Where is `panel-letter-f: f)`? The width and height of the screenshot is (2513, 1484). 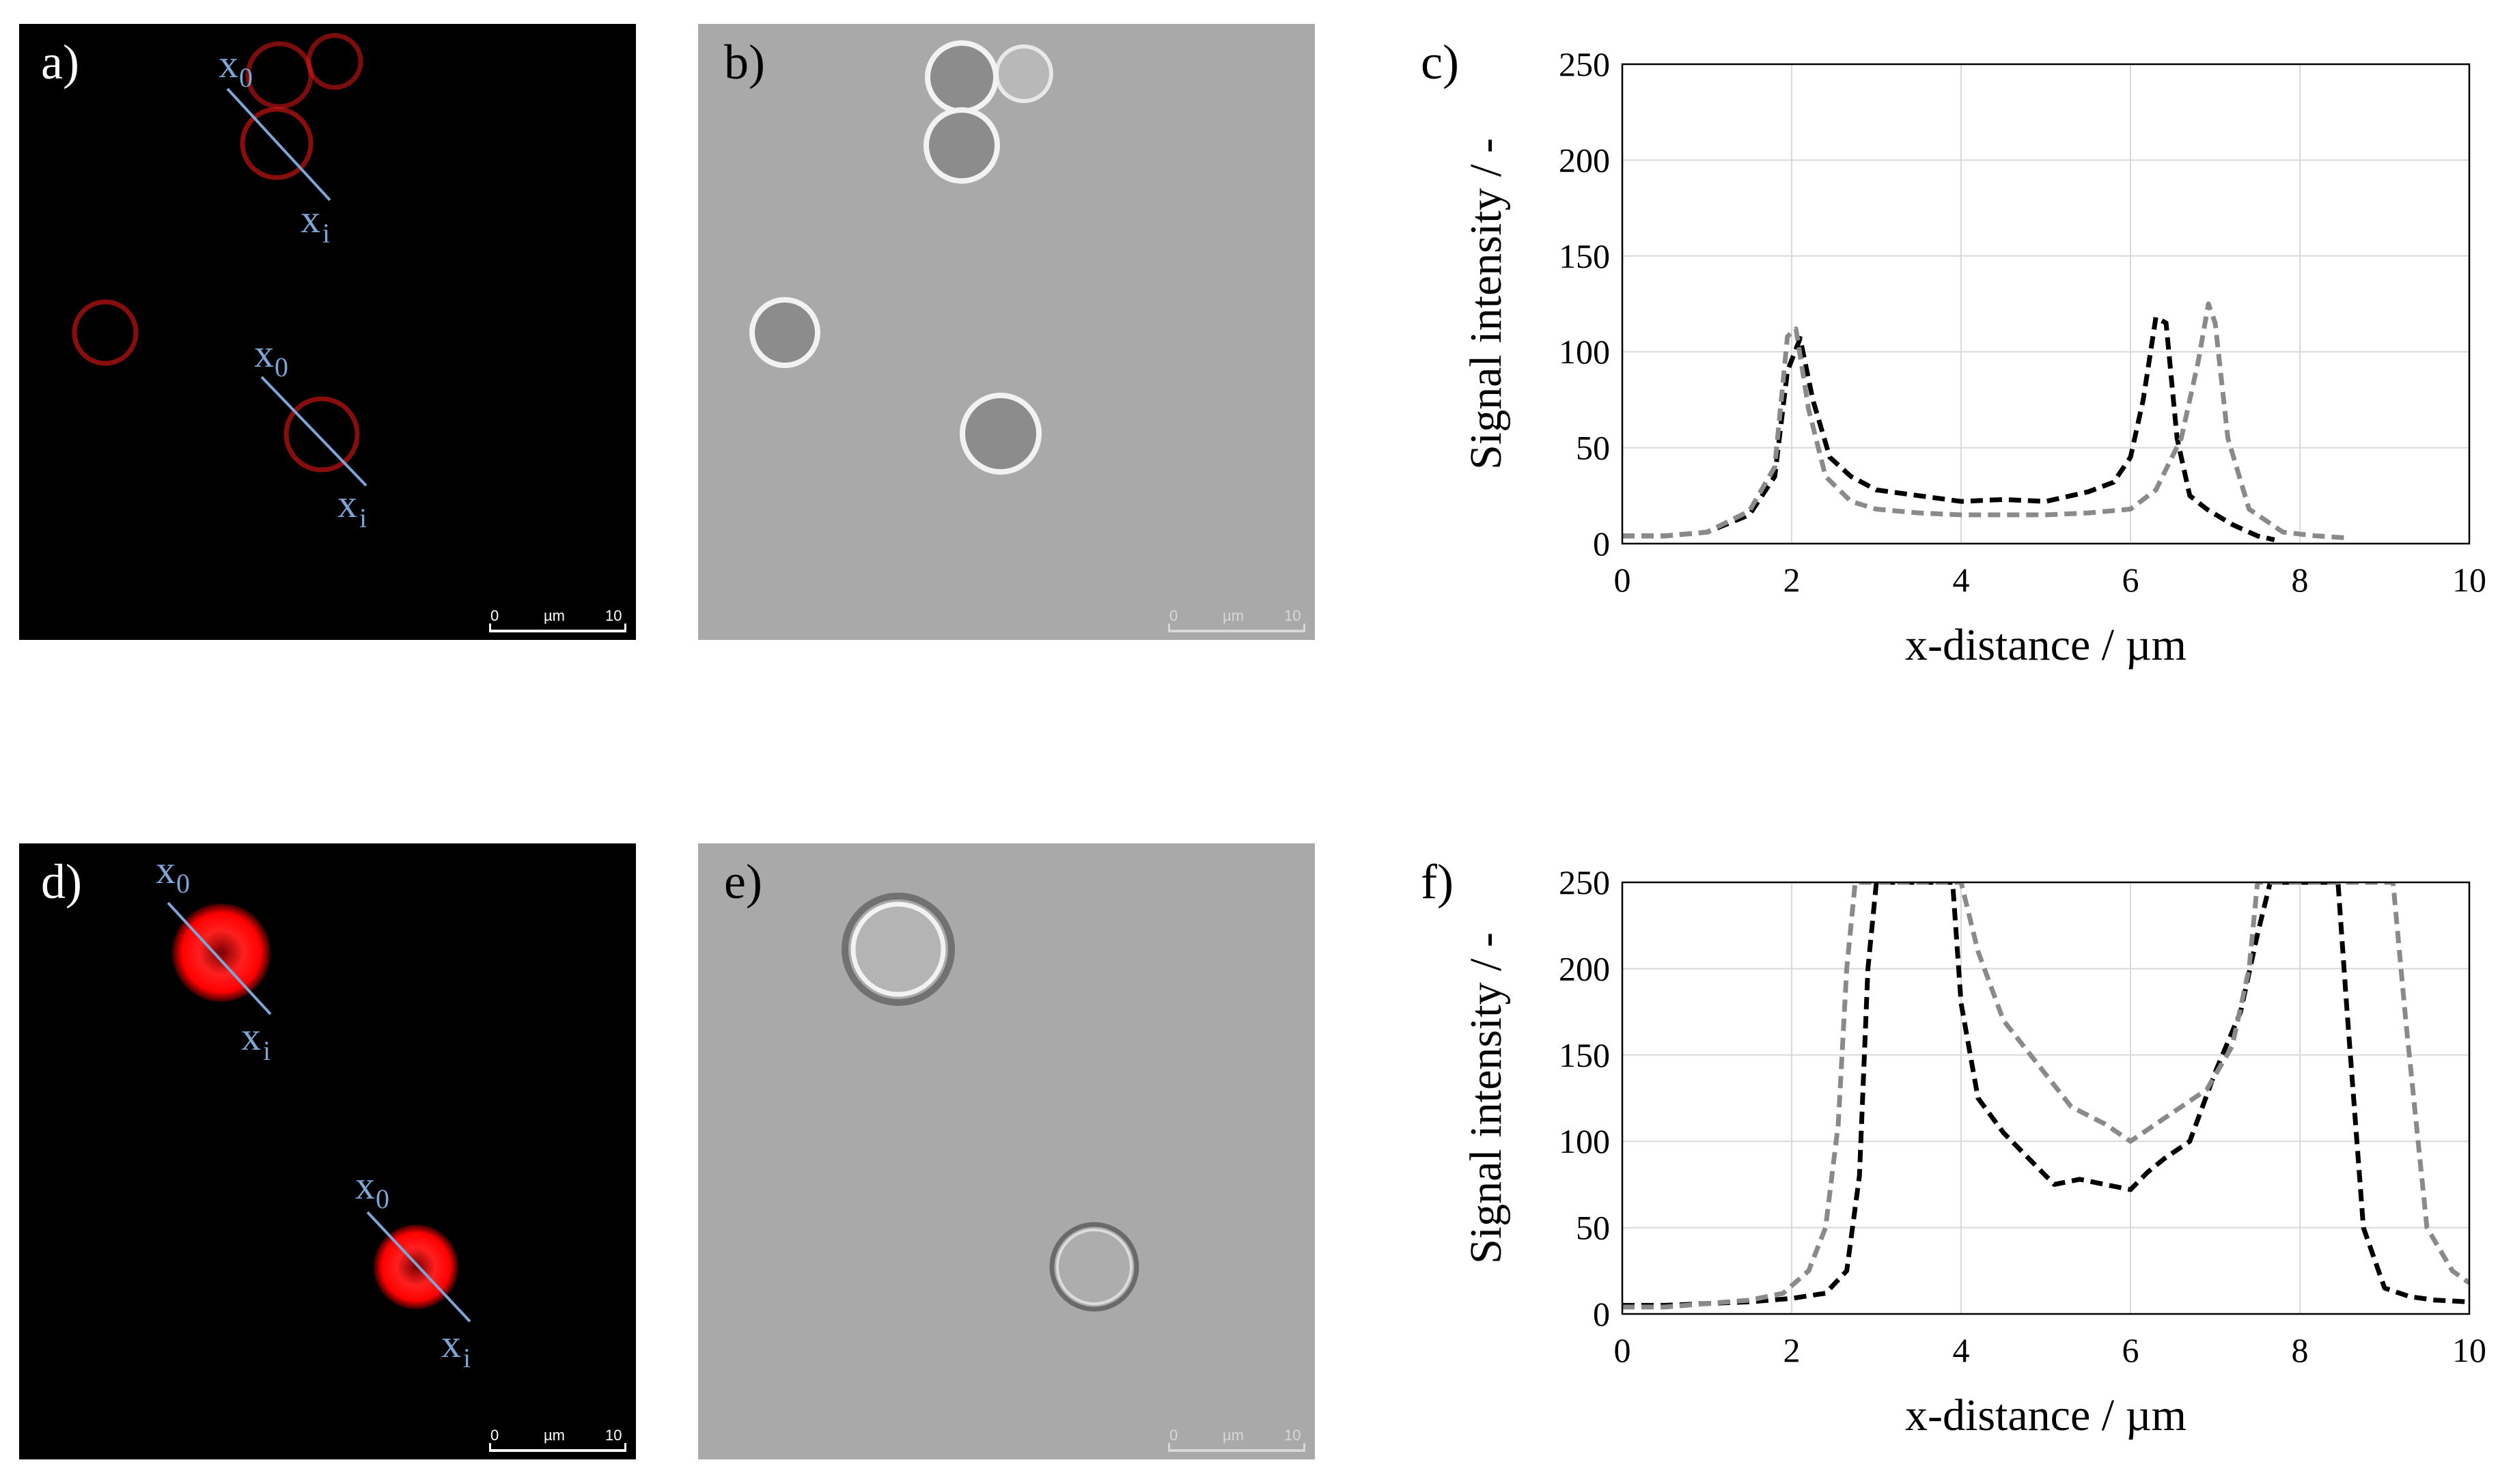 panel-letter-f: f) is located at coordinates (1437, 881).